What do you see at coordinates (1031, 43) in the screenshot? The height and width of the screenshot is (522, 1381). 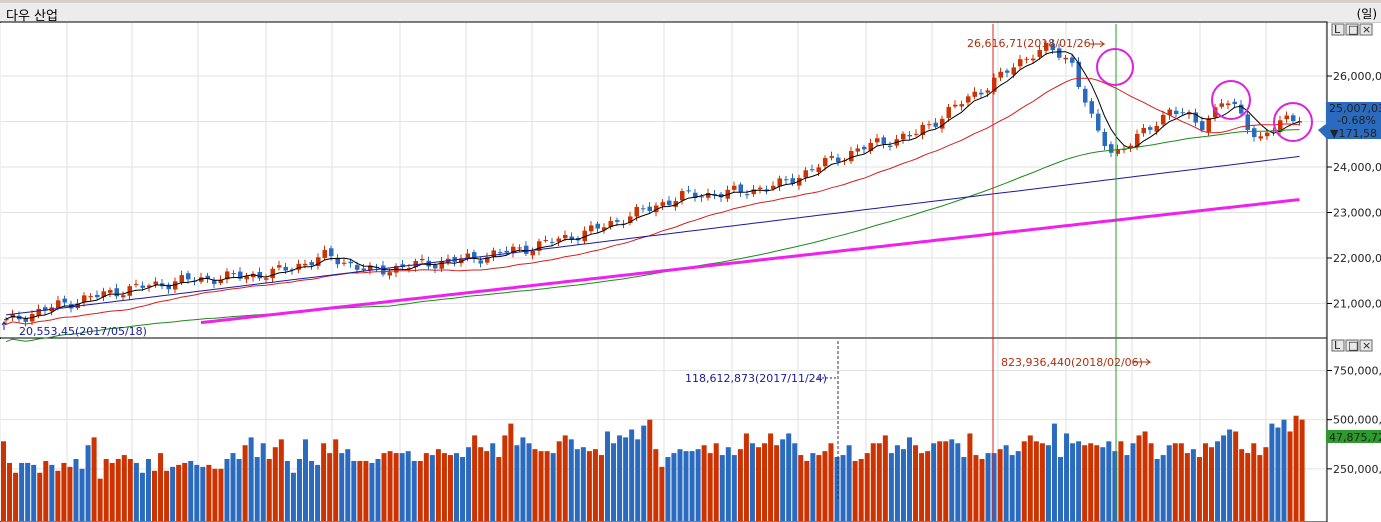 I see `annotation-price-high: 26,616,71(2018/01/26)` at bounding box center [1031, 43].